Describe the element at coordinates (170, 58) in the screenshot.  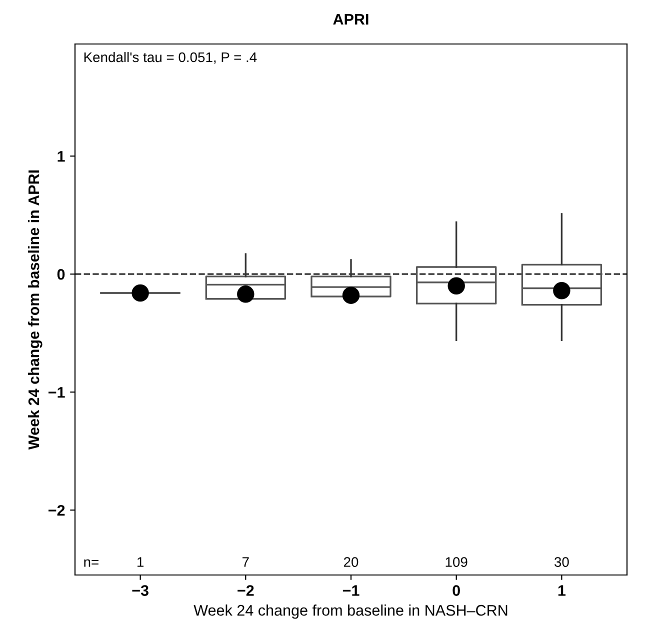
I see `annotation: Kendall's tau = 0.051, P = .4` at that location.